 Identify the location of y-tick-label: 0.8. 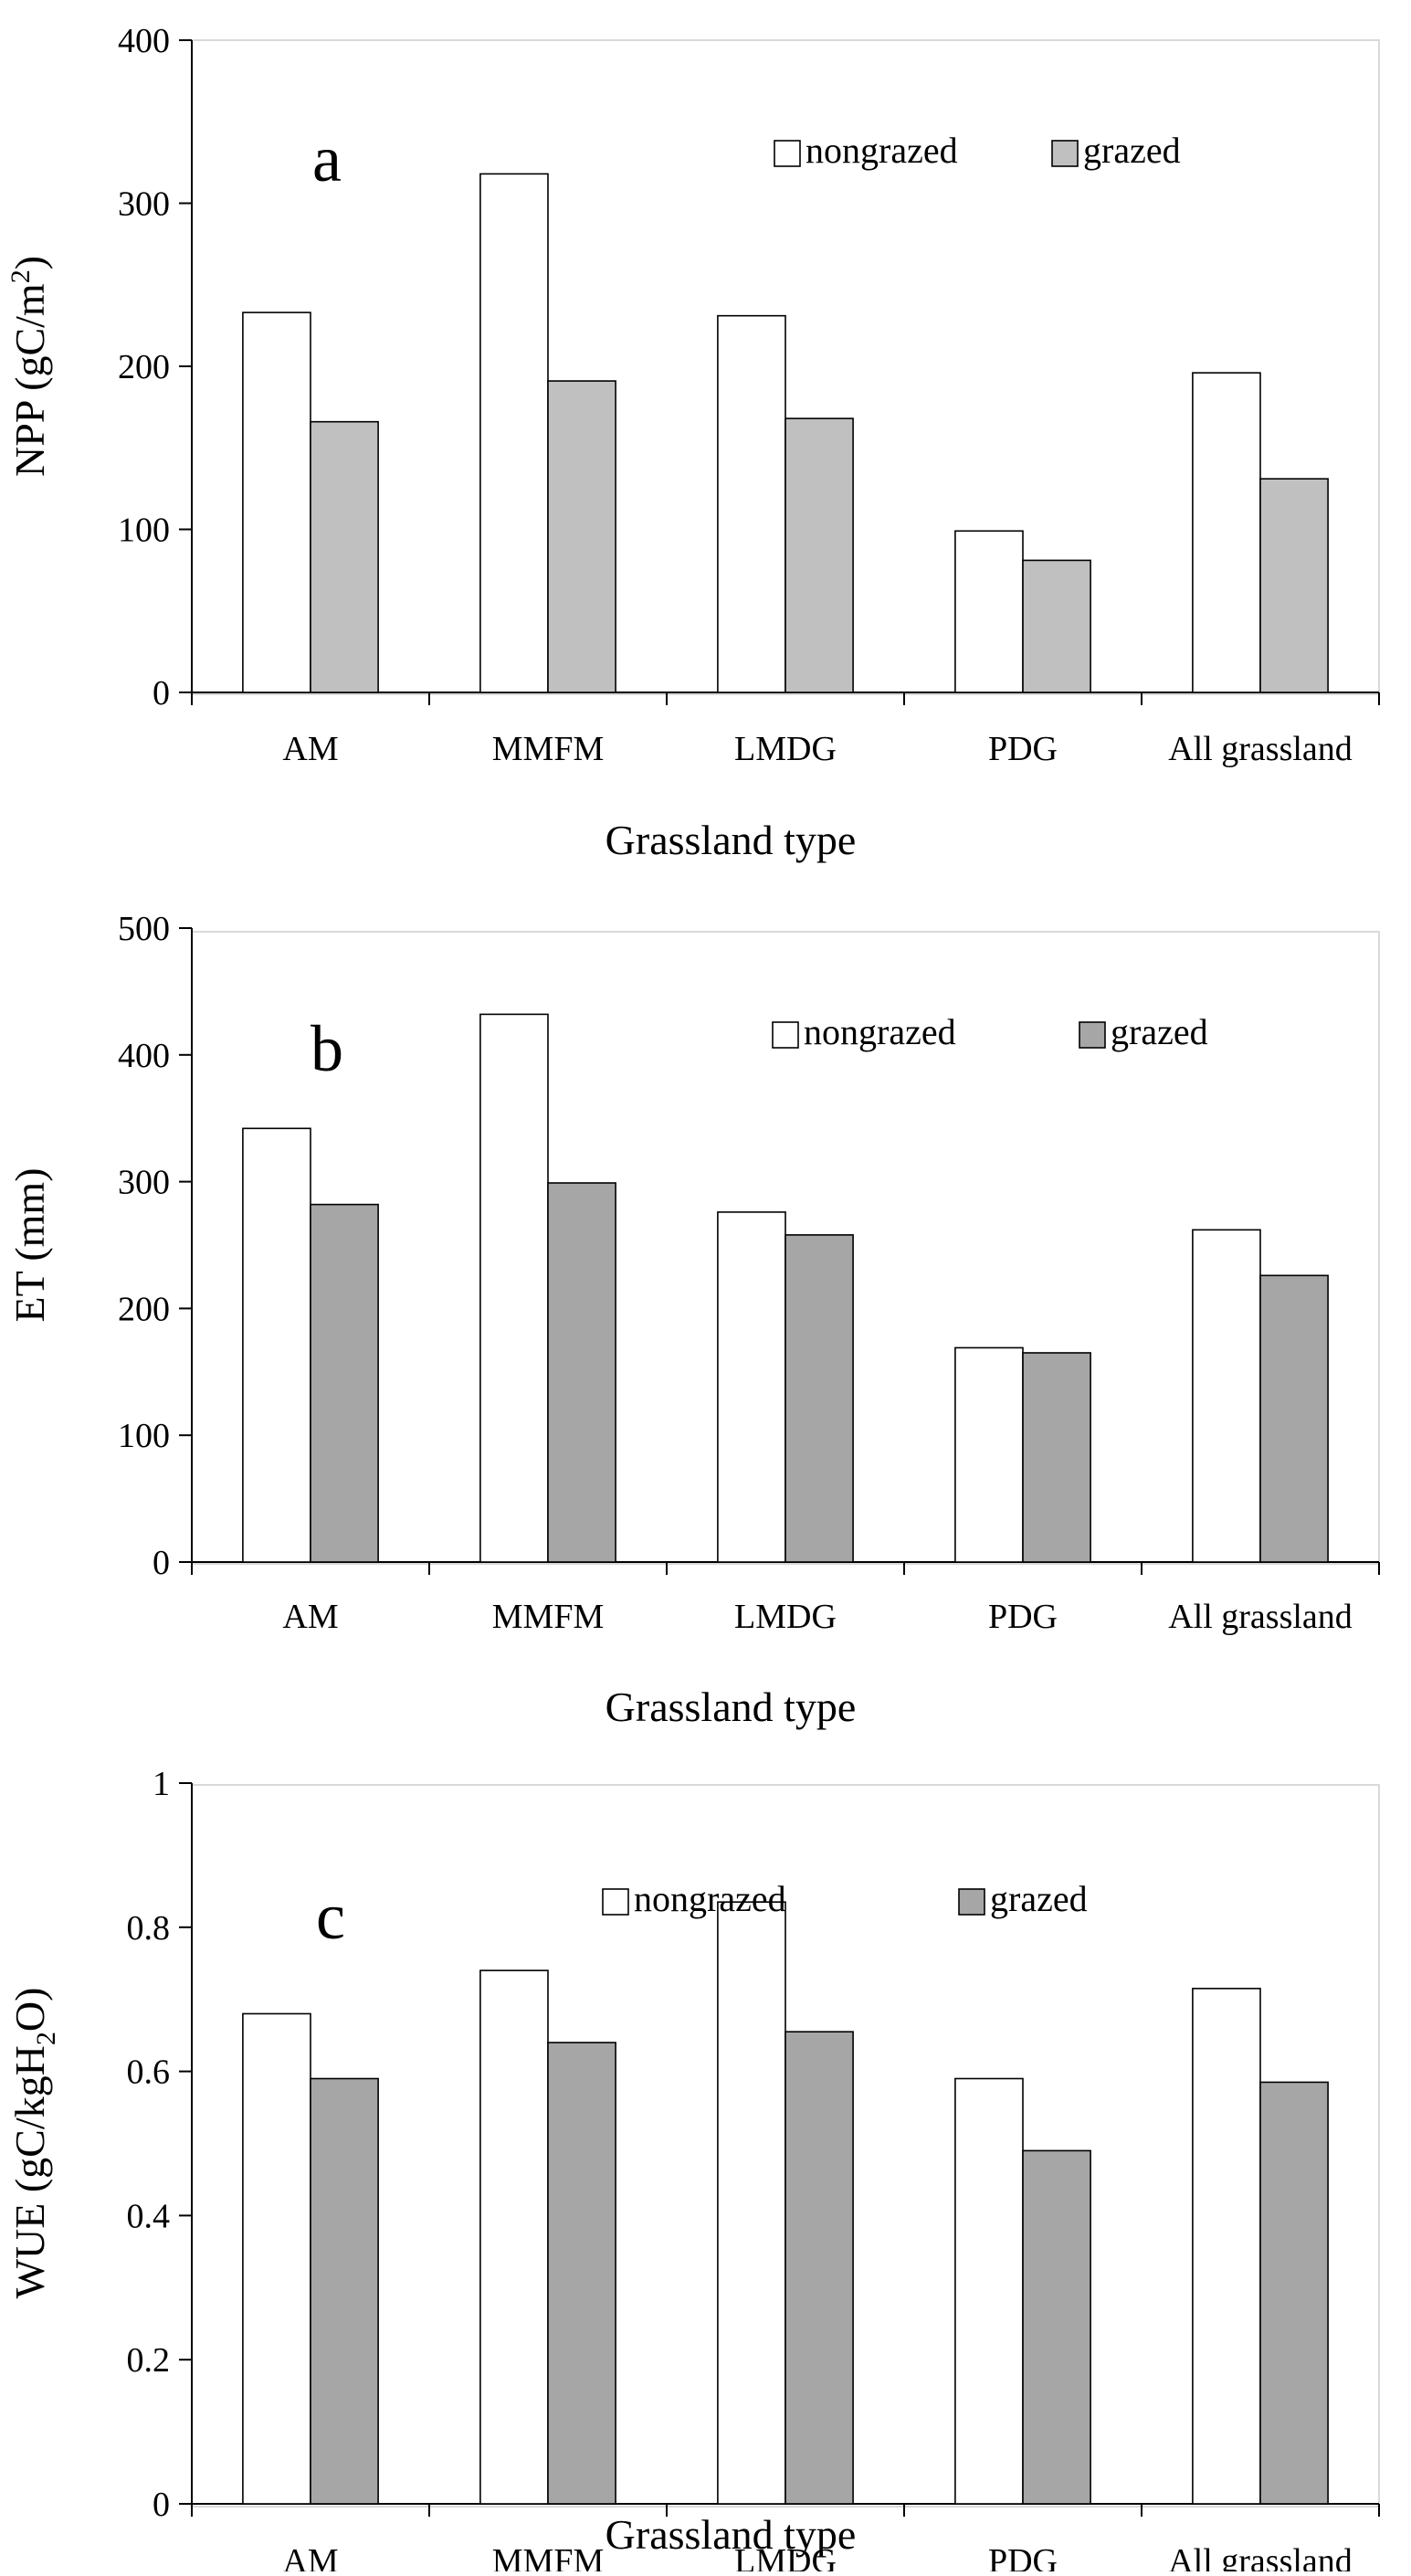
(149, 1928).